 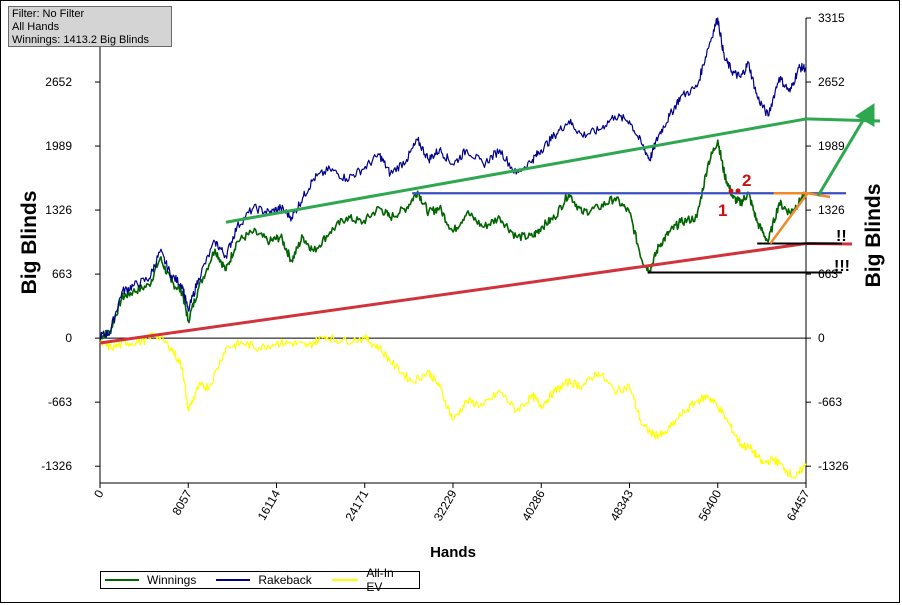 I want to click on marker-label-1: 1, so click(x=722, y=210).